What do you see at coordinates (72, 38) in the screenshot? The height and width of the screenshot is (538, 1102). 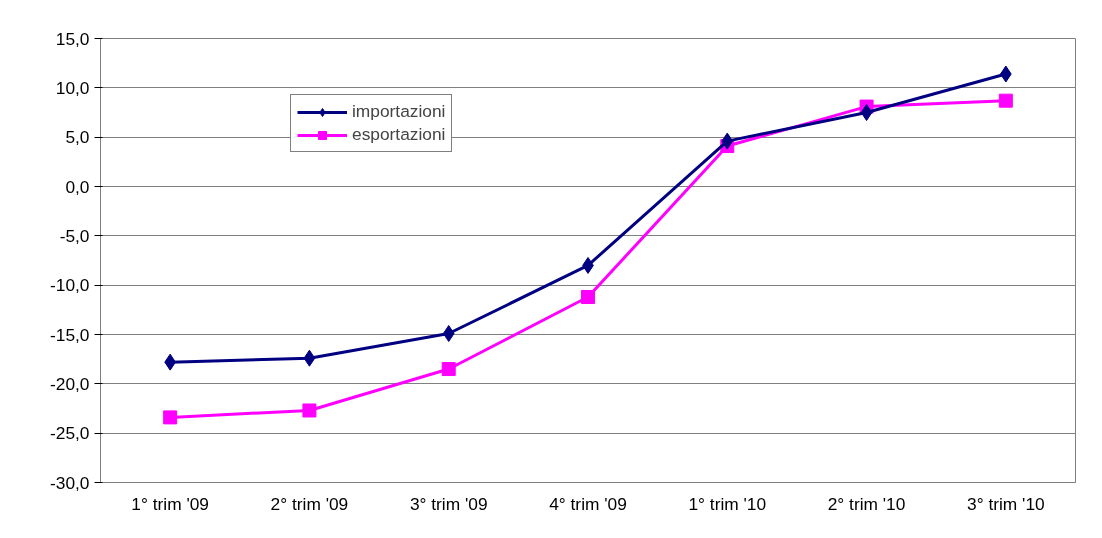 I see `y-tick-label: 15,0` at bounding box center [72, 38].